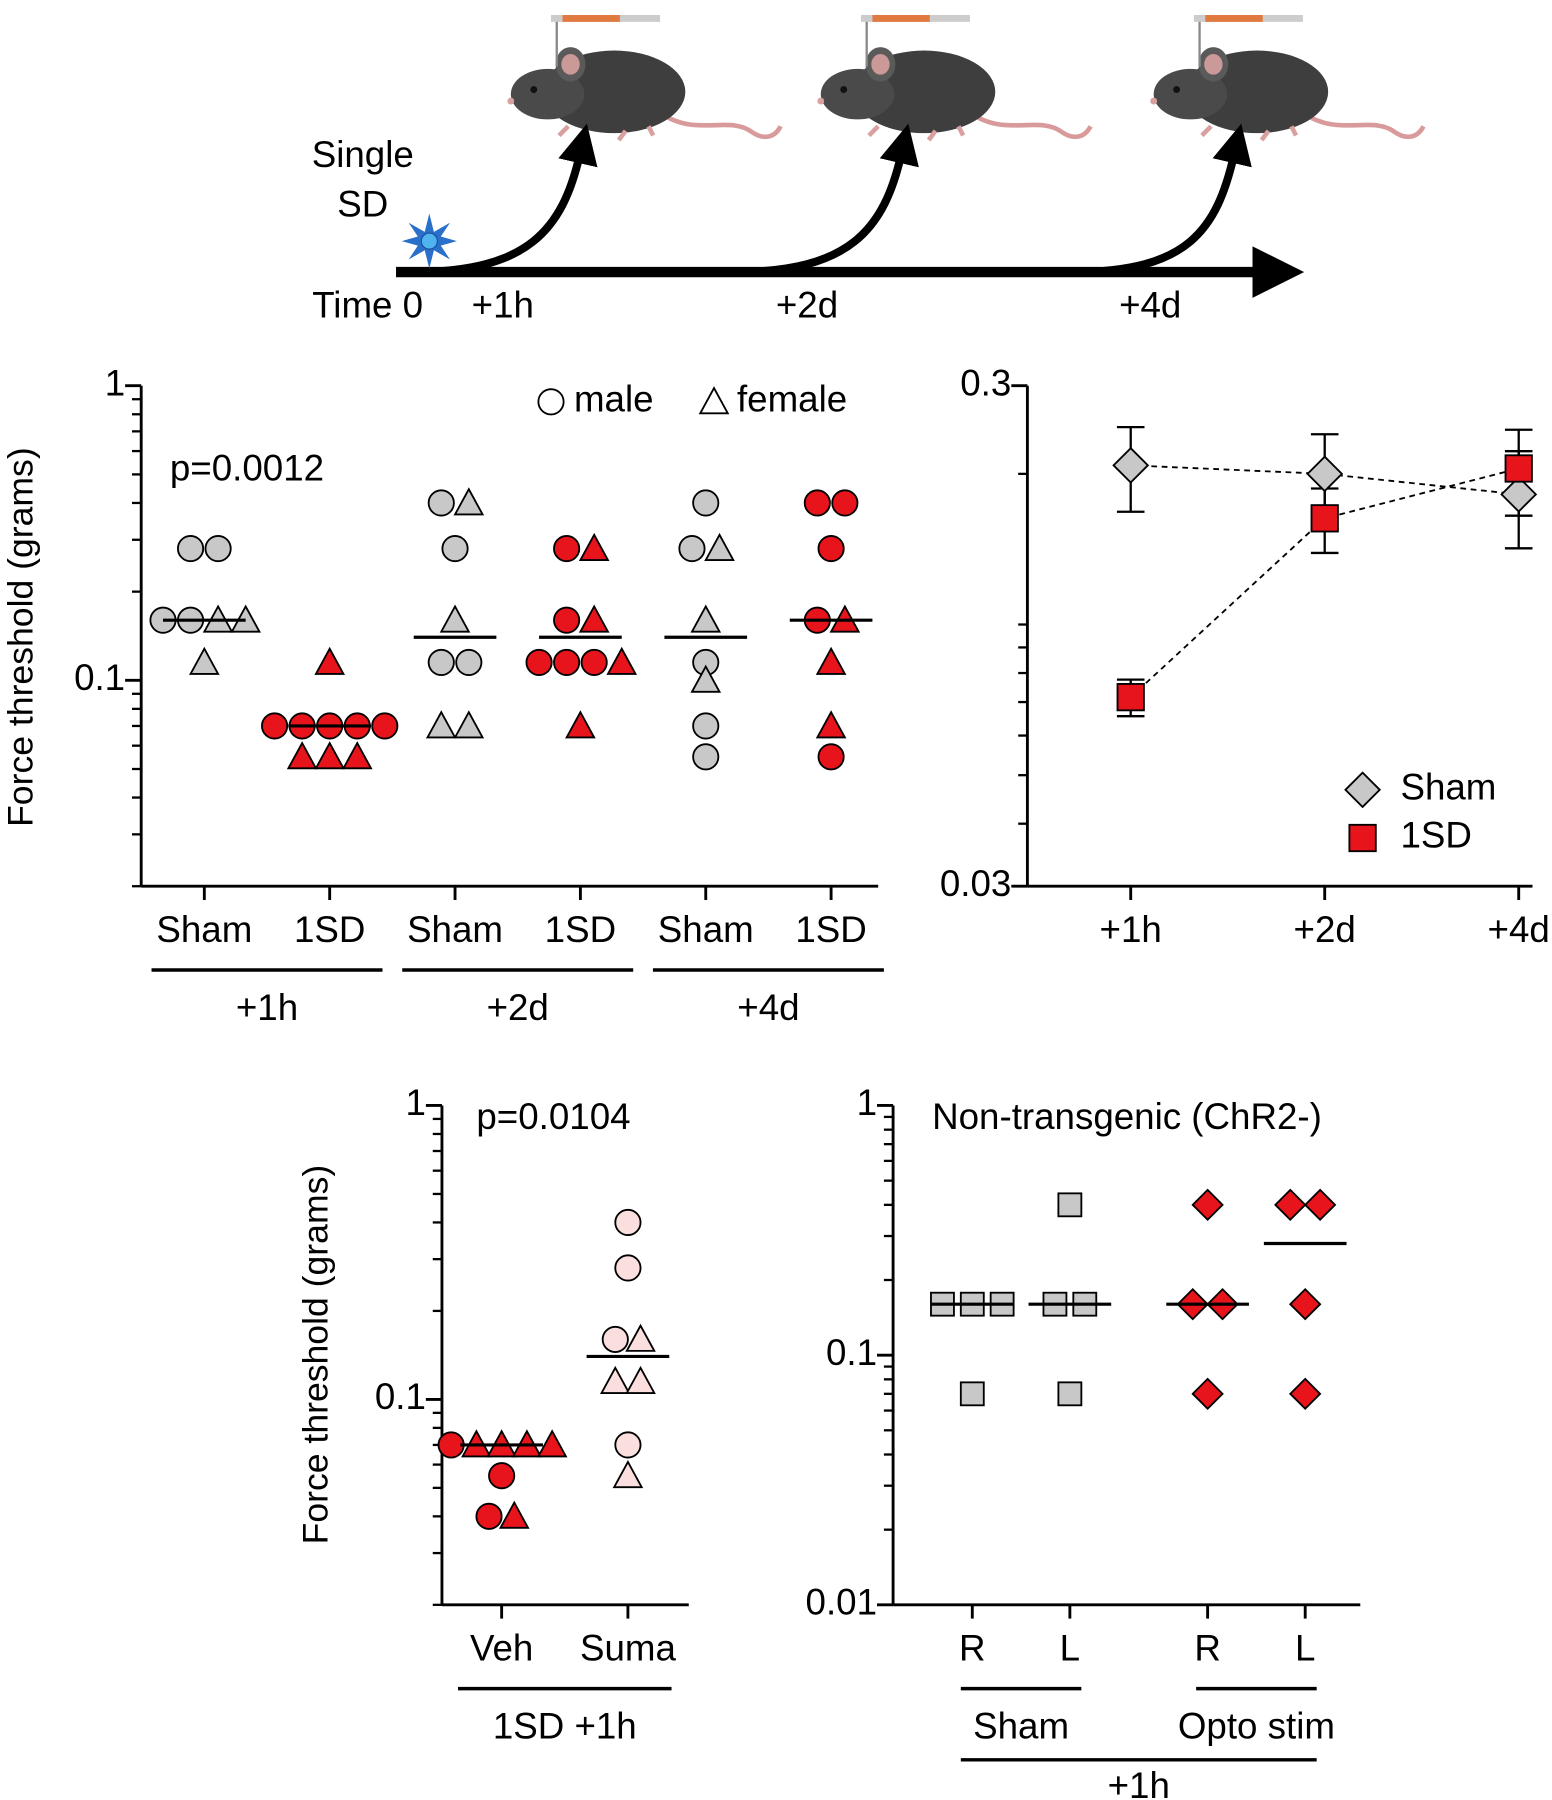  I want to click on x-tick-label: Sham, so click(204, 929).